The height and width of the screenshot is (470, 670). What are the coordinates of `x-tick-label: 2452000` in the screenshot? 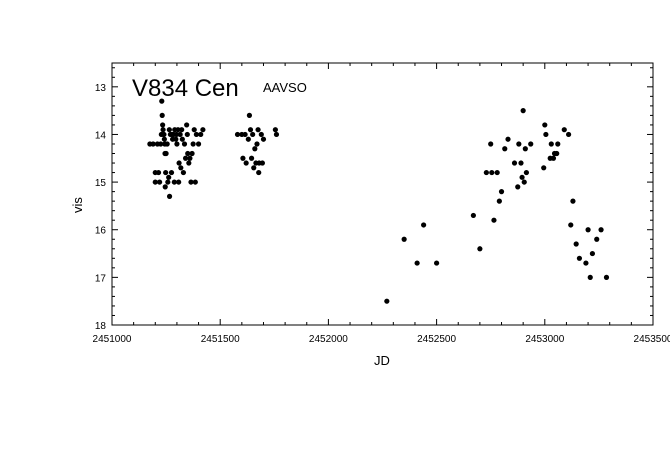 It's located at (328, 339).